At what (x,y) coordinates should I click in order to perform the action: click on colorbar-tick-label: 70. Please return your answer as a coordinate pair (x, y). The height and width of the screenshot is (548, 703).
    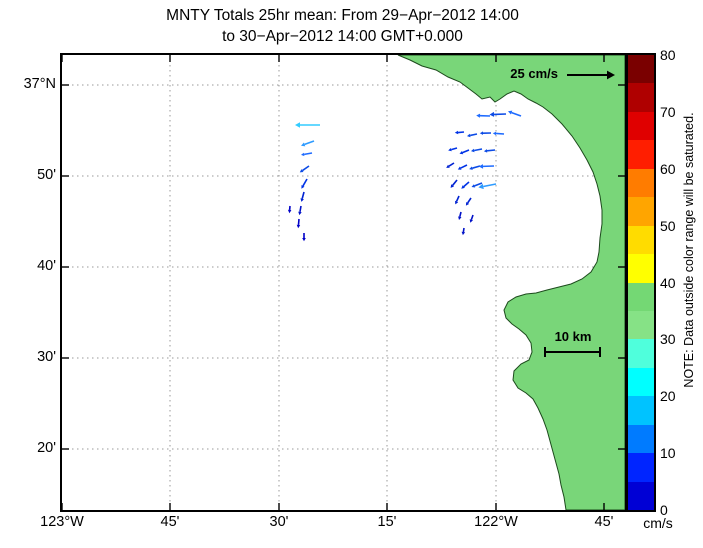
    Looking at the image, I should click on (668, 111).